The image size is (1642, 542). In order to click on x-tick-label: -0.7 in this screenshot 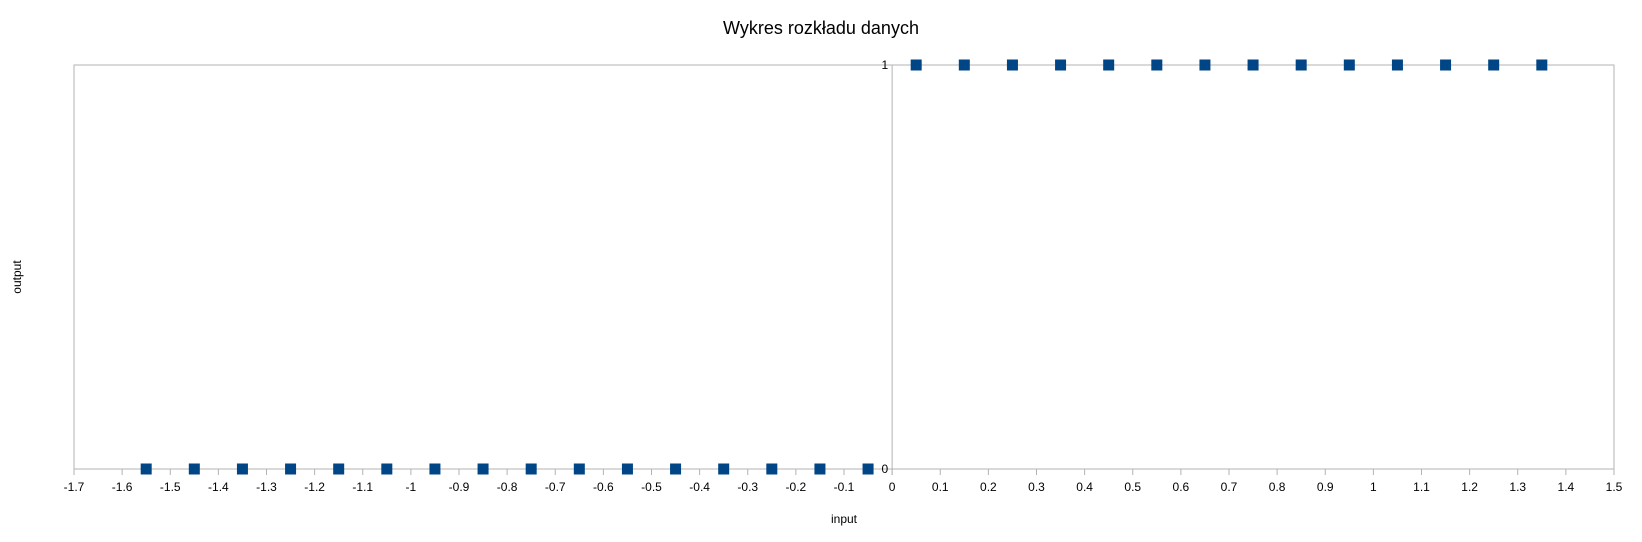, I will do `click(555, 487)`.